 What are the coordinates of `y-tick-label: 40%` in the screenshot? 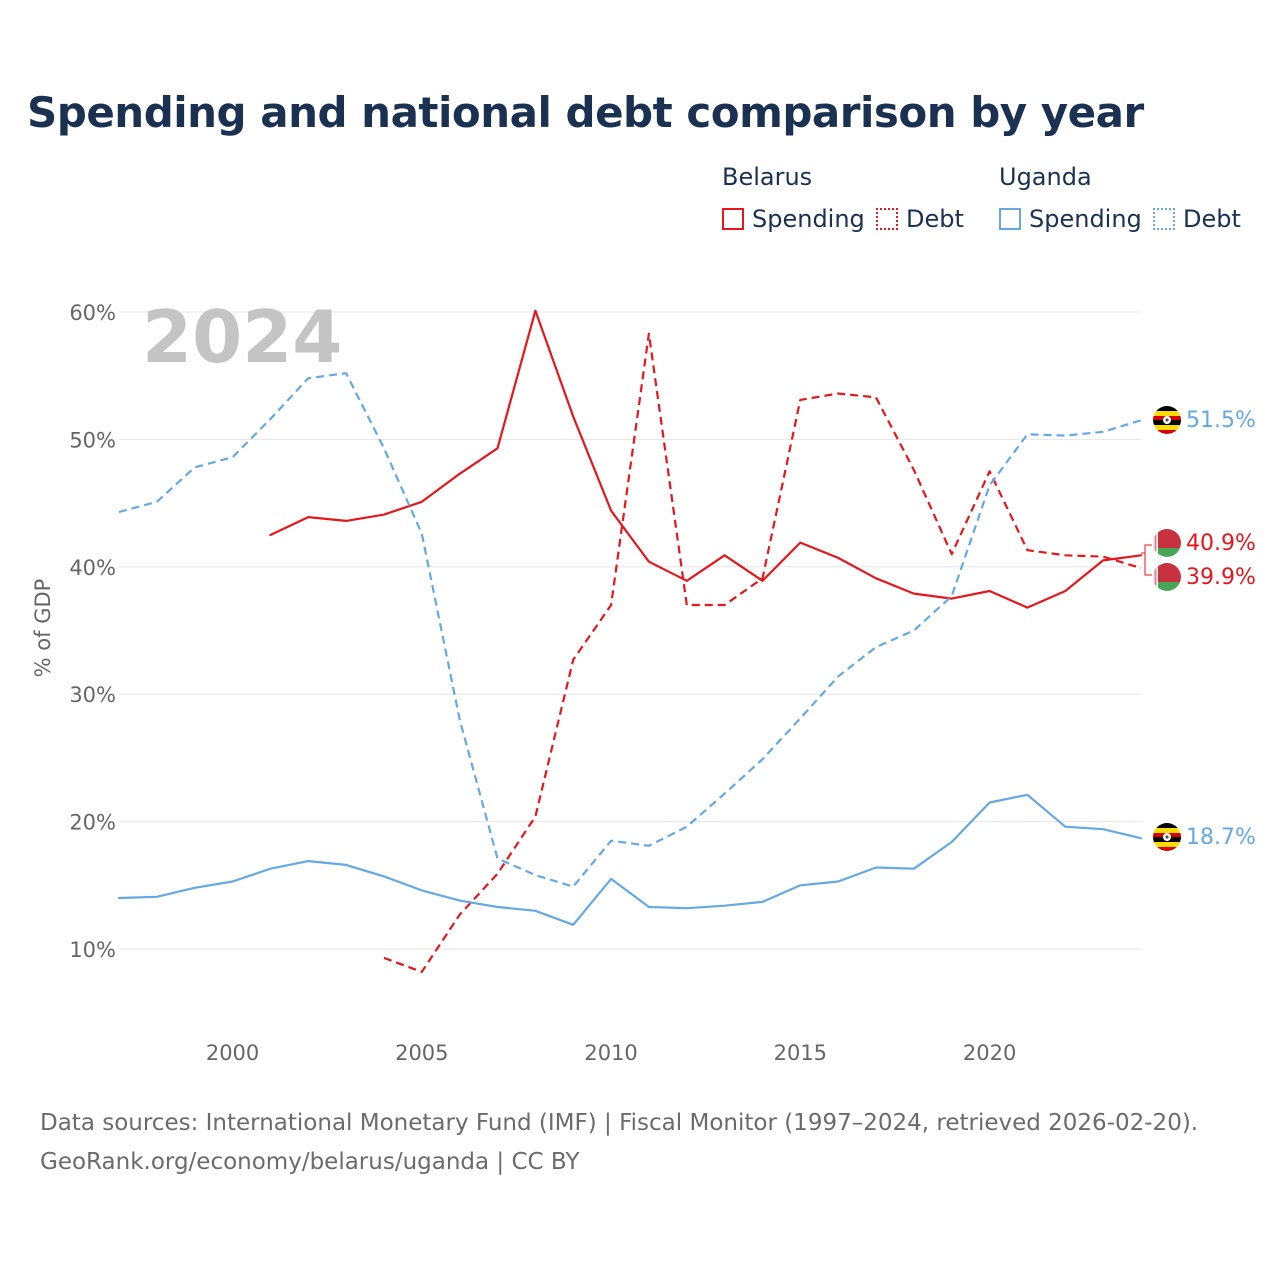 It's located at (92, 568).